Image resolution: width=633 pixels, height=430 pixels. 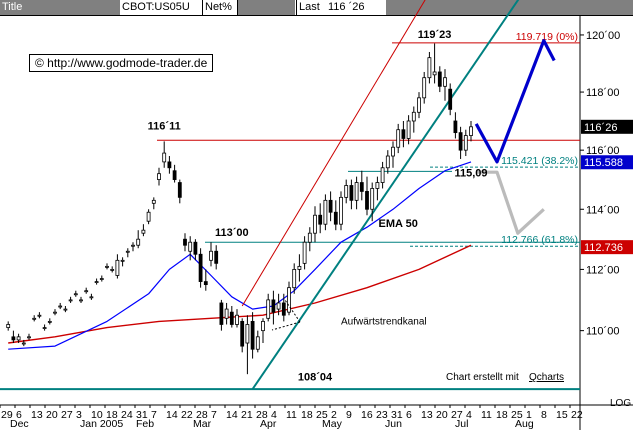 I want to click on x-month-label: Jan 2005, so click(x=101, y=424).